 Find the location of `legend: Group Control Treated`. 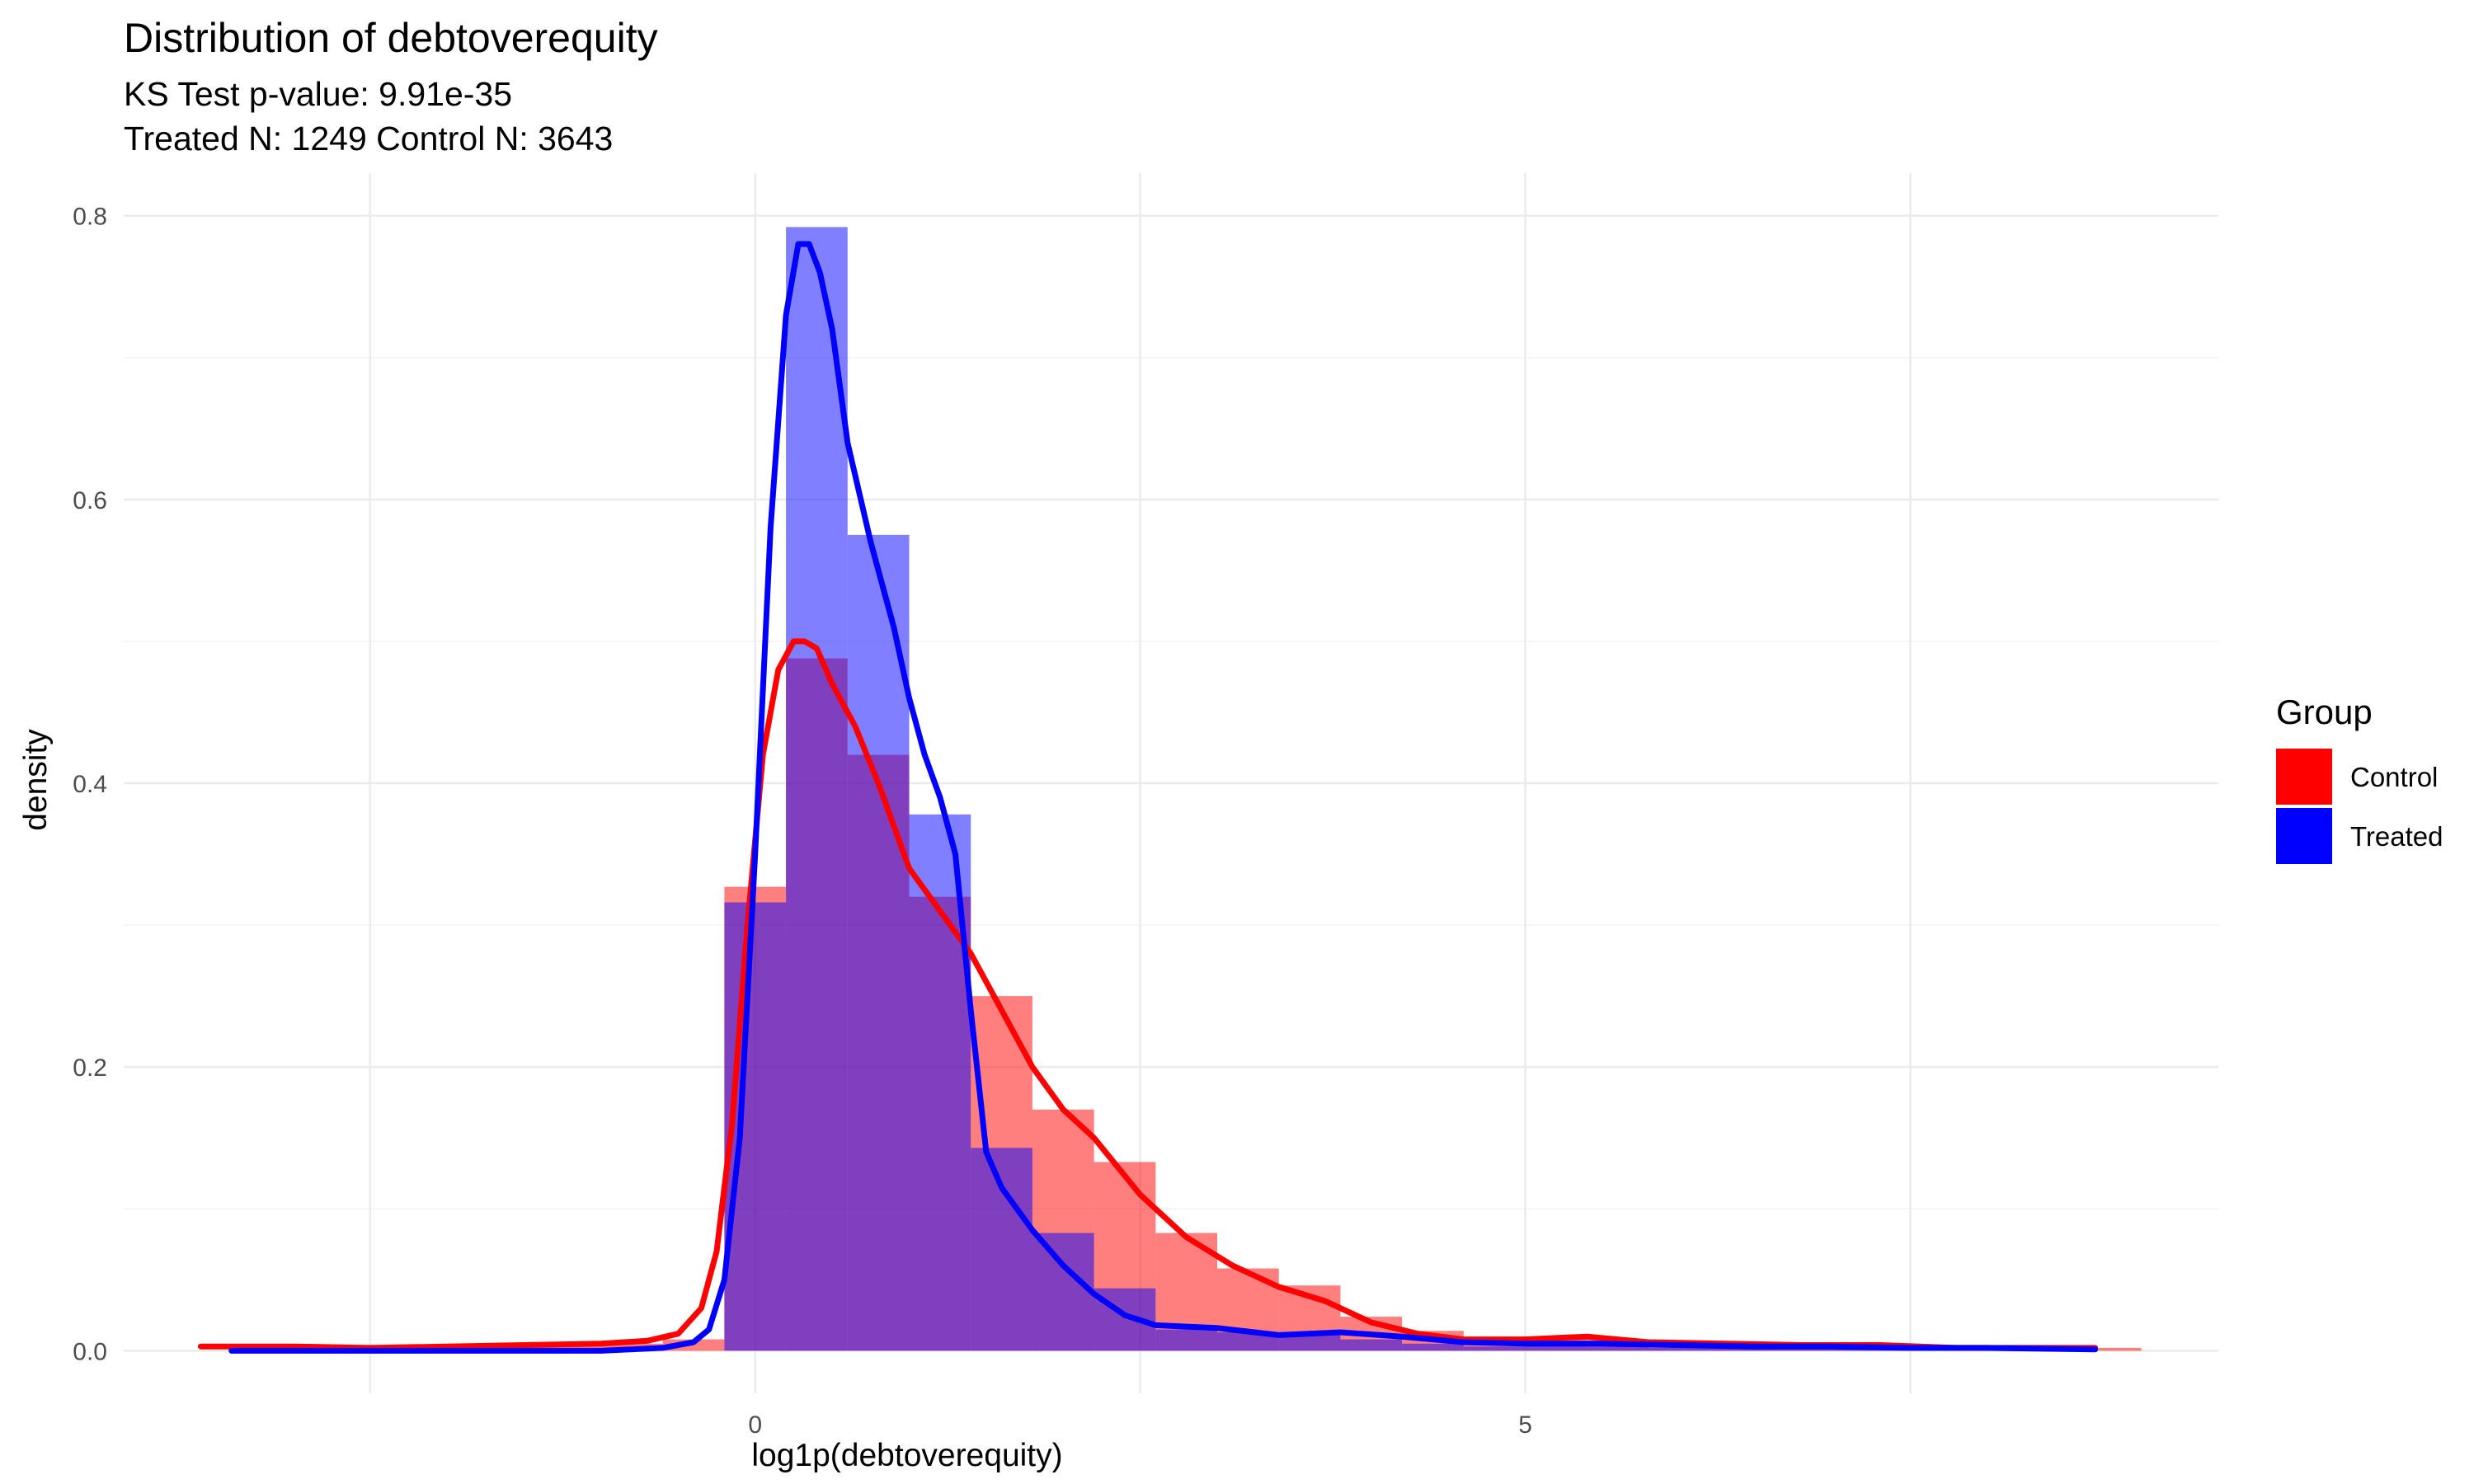

legend: Group Control Treated is located at coordinates (2359, 778).